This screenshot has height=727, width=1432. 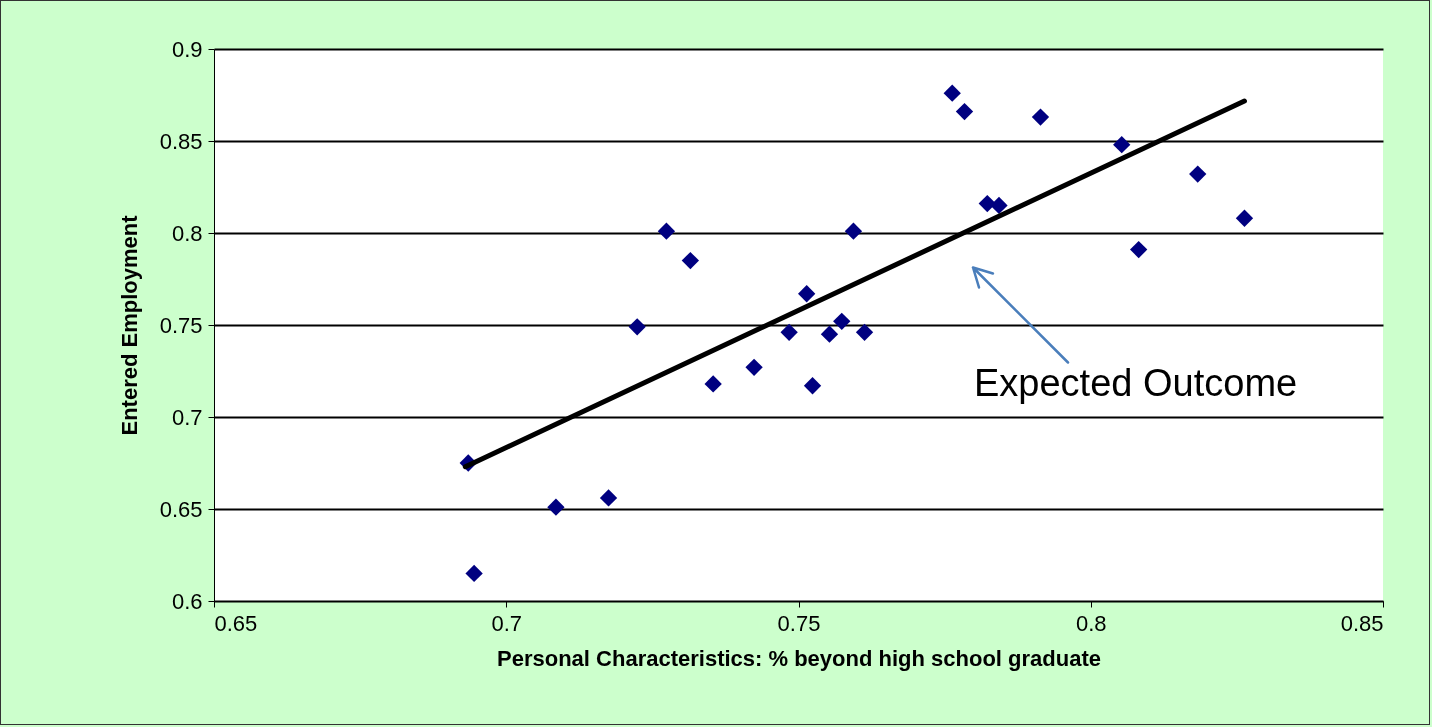 What do you see at coordinates (507, 623) in the screenshot?
I see `x-tick-label: 0.7` at bounding box center [507, 623].